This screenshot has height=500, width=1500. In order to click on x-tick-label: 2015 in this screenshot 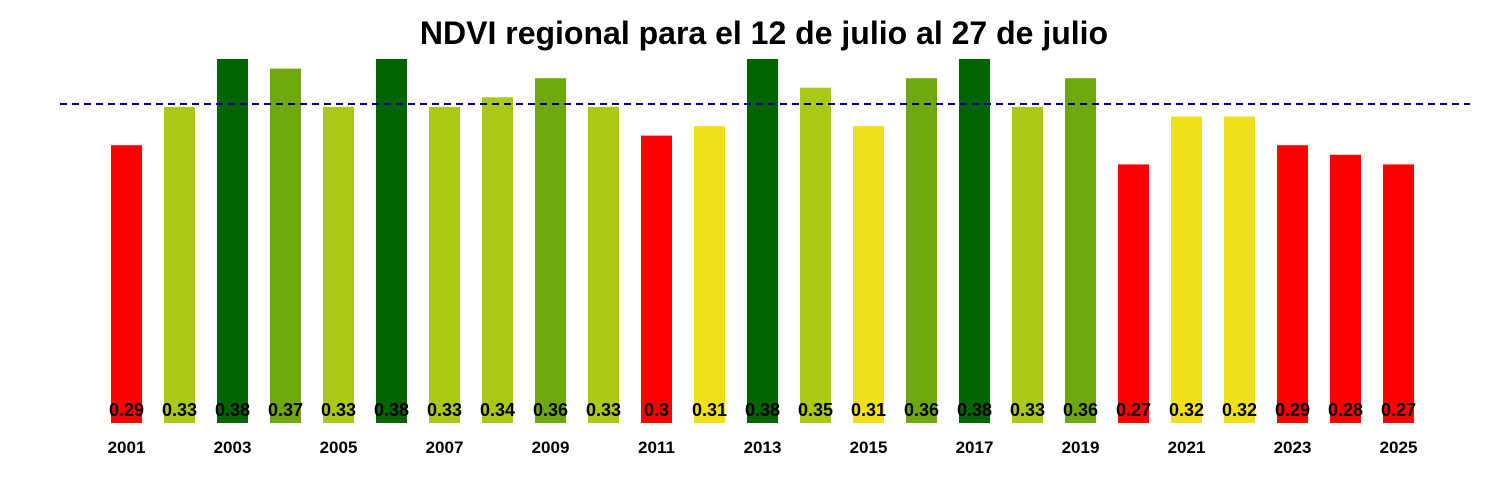, I will do `click(869, 447)`.